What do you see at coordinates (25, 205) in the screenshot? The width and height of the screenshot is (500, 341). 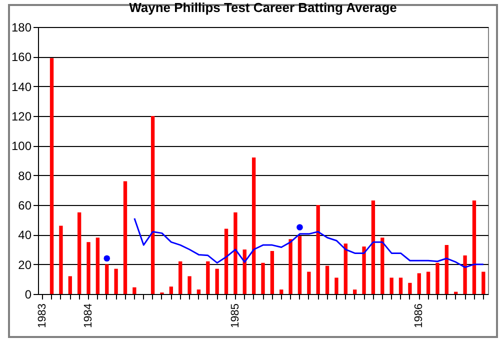 I see `y-tick-label: 60` at bounding box center [25, 205].